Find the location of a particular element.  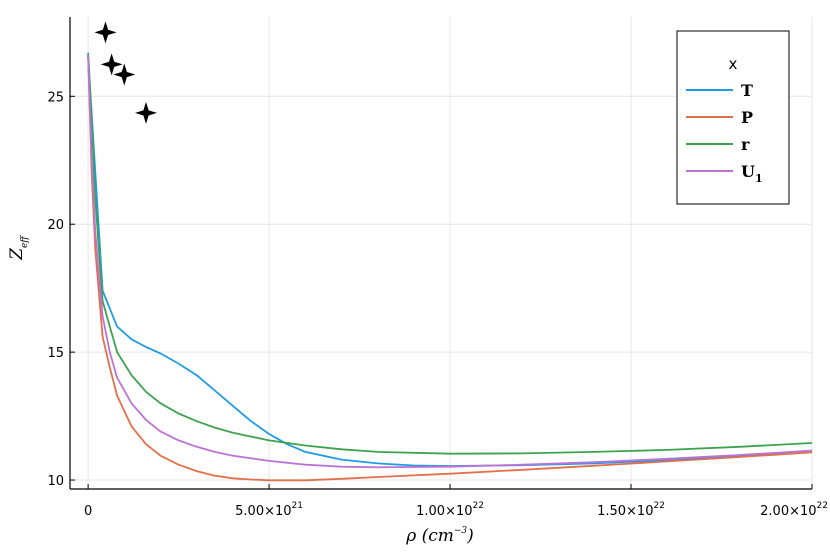

legend-label-0: T is located at coordinates (747, 90).